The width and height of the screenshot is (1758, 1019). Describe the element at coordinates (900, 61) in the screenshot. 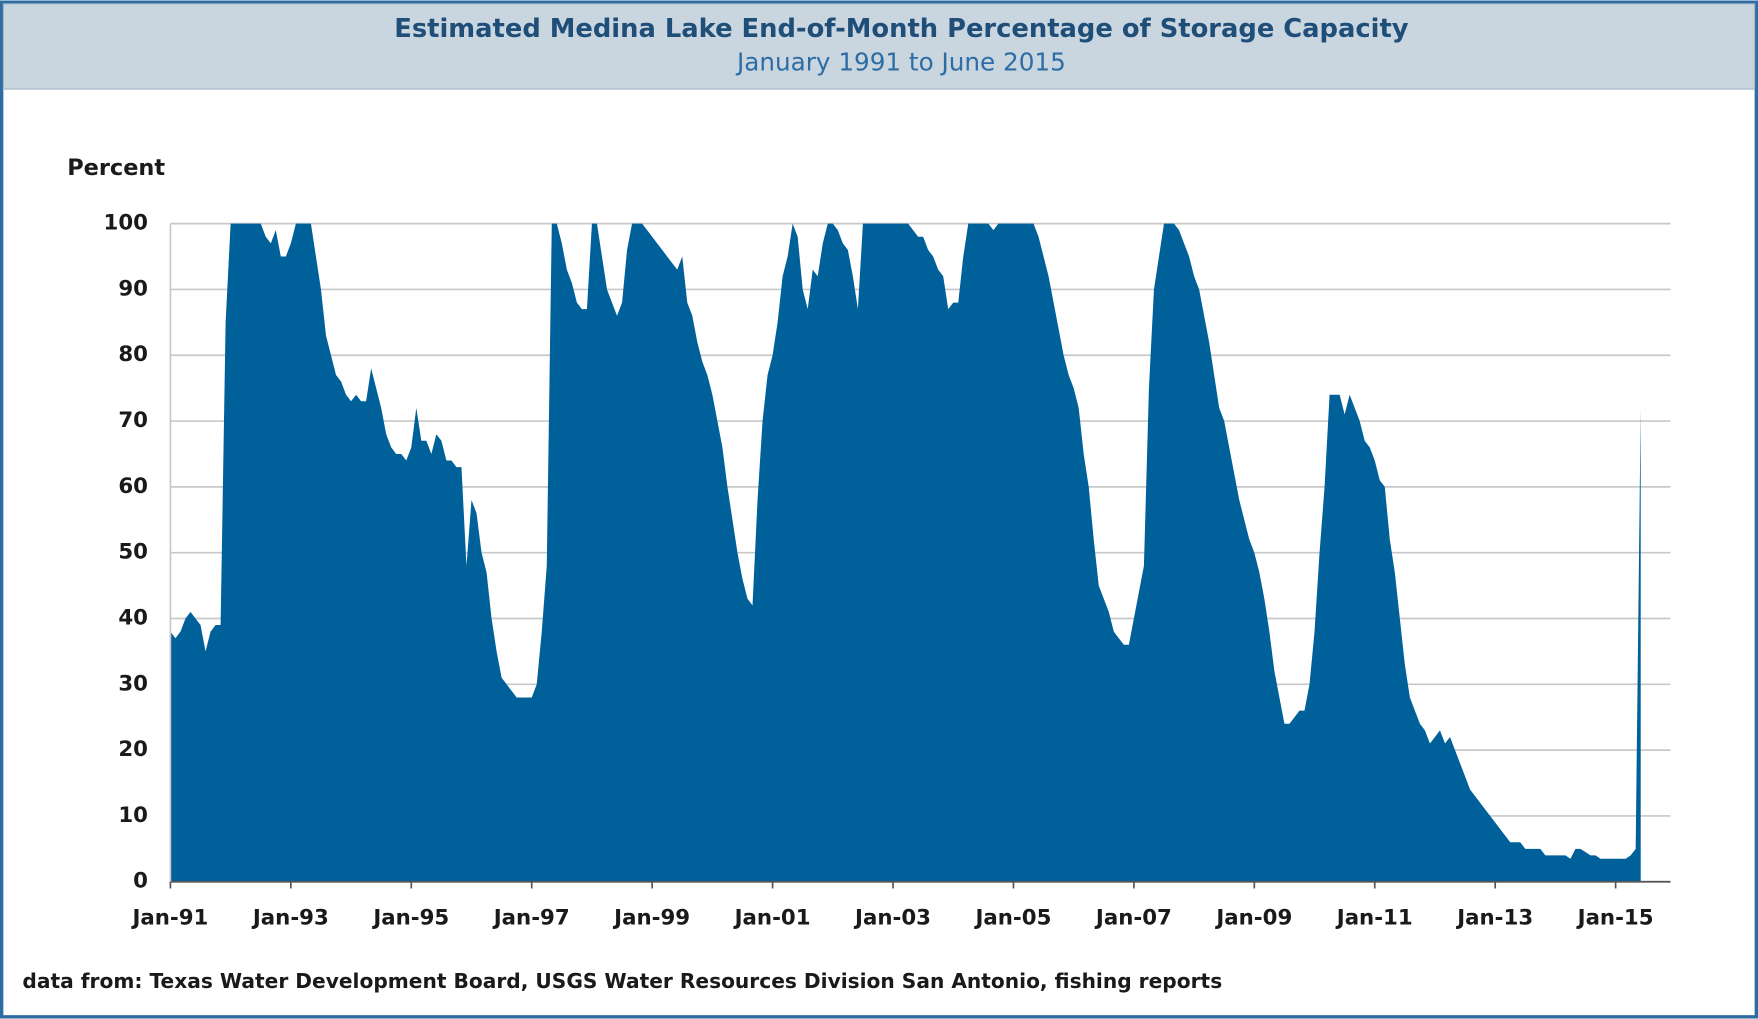

I see `chart-subtitle: January 1991 to June 2015` at that location.